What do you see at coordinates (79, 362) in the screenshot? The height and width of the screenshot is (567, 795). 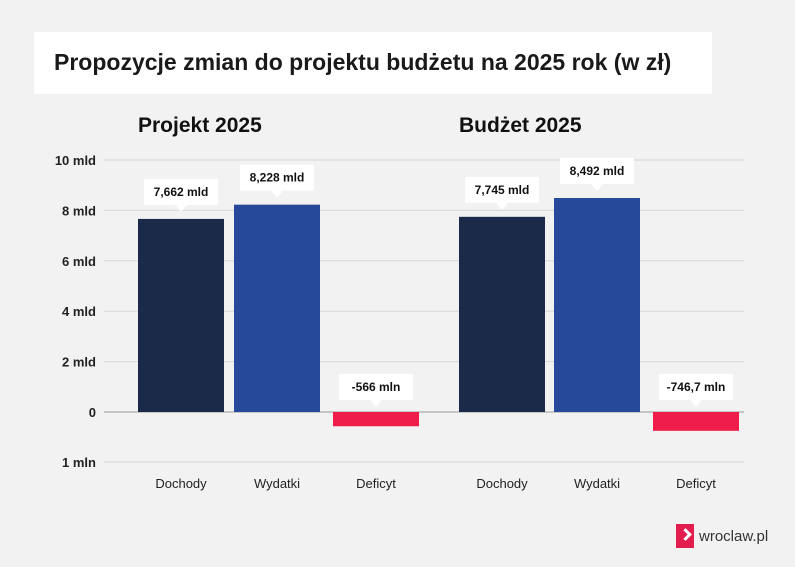 I see `y-tick-label: 2 mld` at bounding box center [79, 362].